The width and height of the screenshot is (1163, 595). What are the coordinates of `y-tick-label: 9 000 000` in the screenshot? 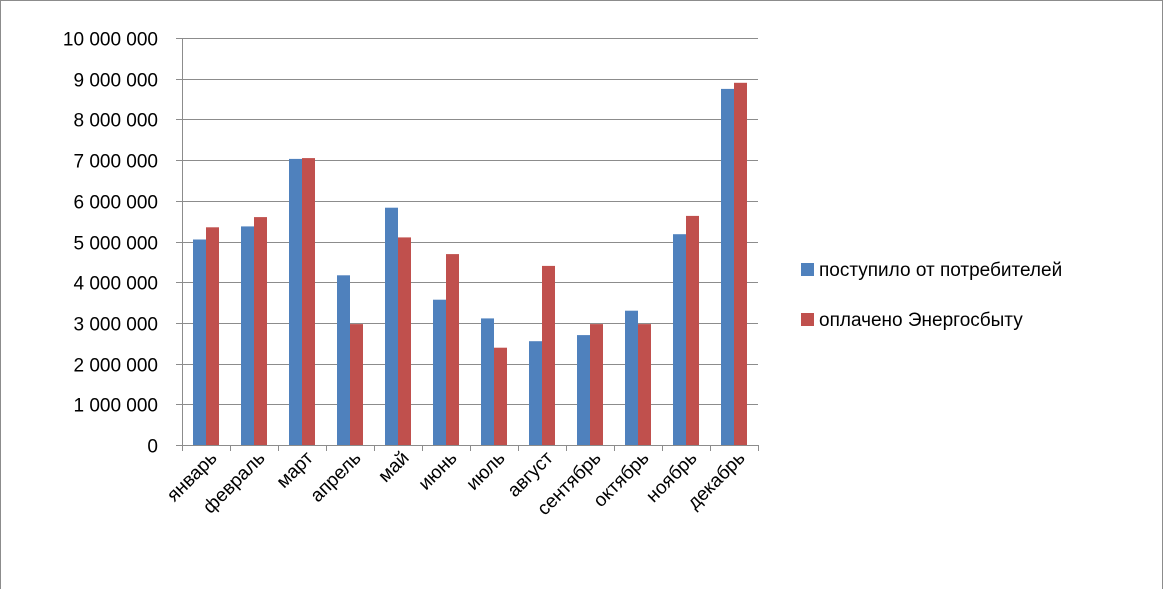 It's located at (115, 81).